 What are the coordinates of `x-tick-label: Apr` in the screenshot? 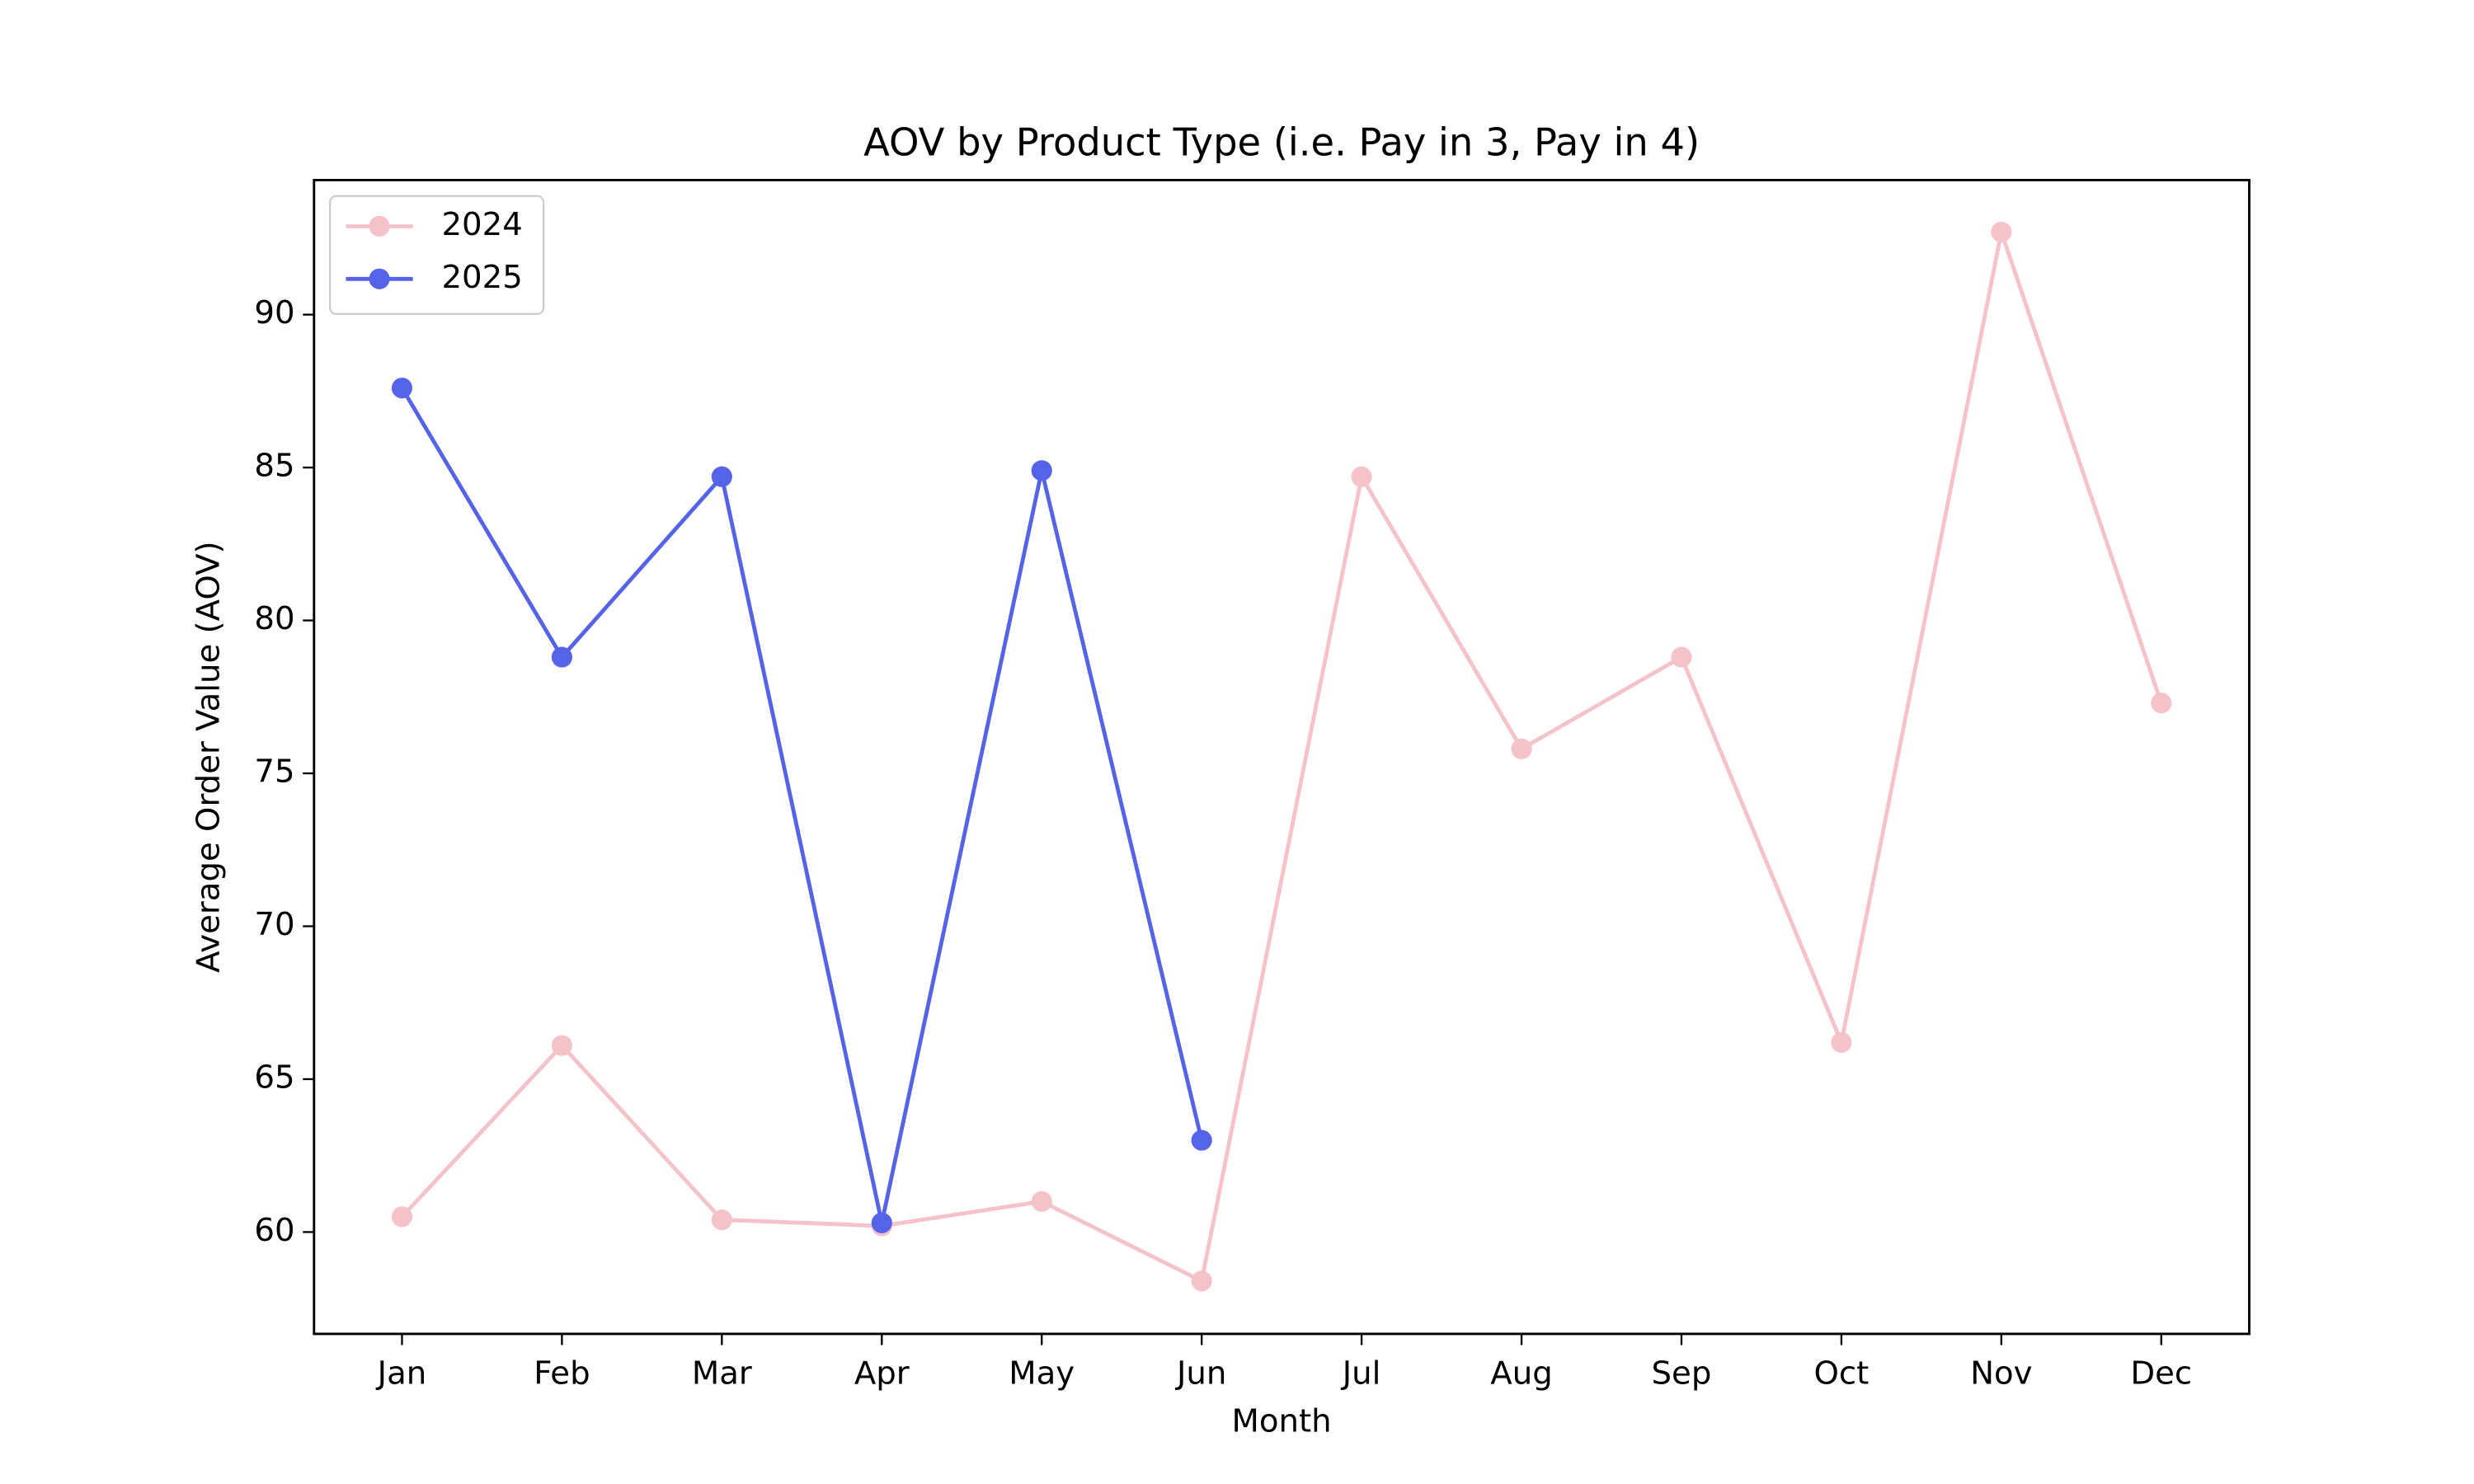 It's located at (882, 1373).